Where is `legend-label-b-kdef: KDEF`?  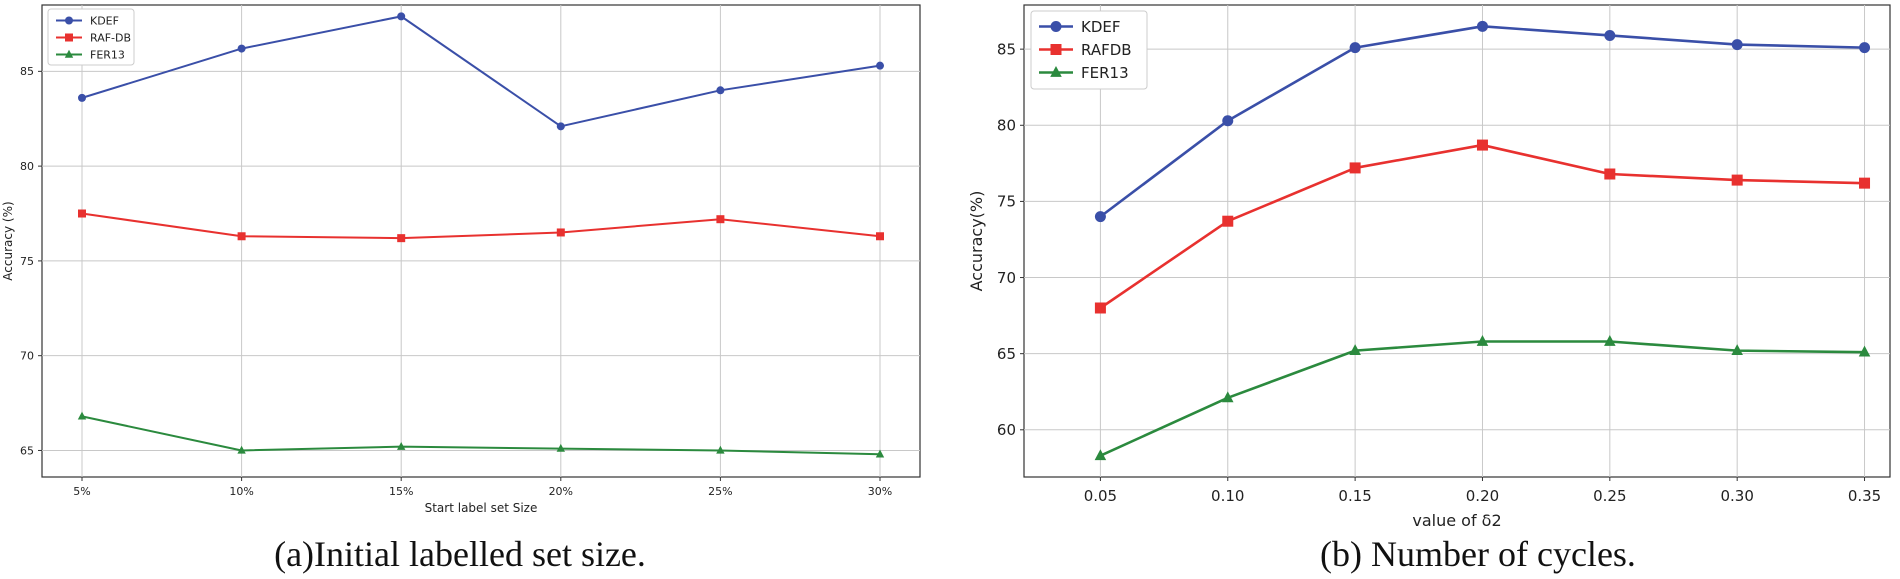 legend-label-b-kdef: KDEF is located at coordinates (1101, 27).